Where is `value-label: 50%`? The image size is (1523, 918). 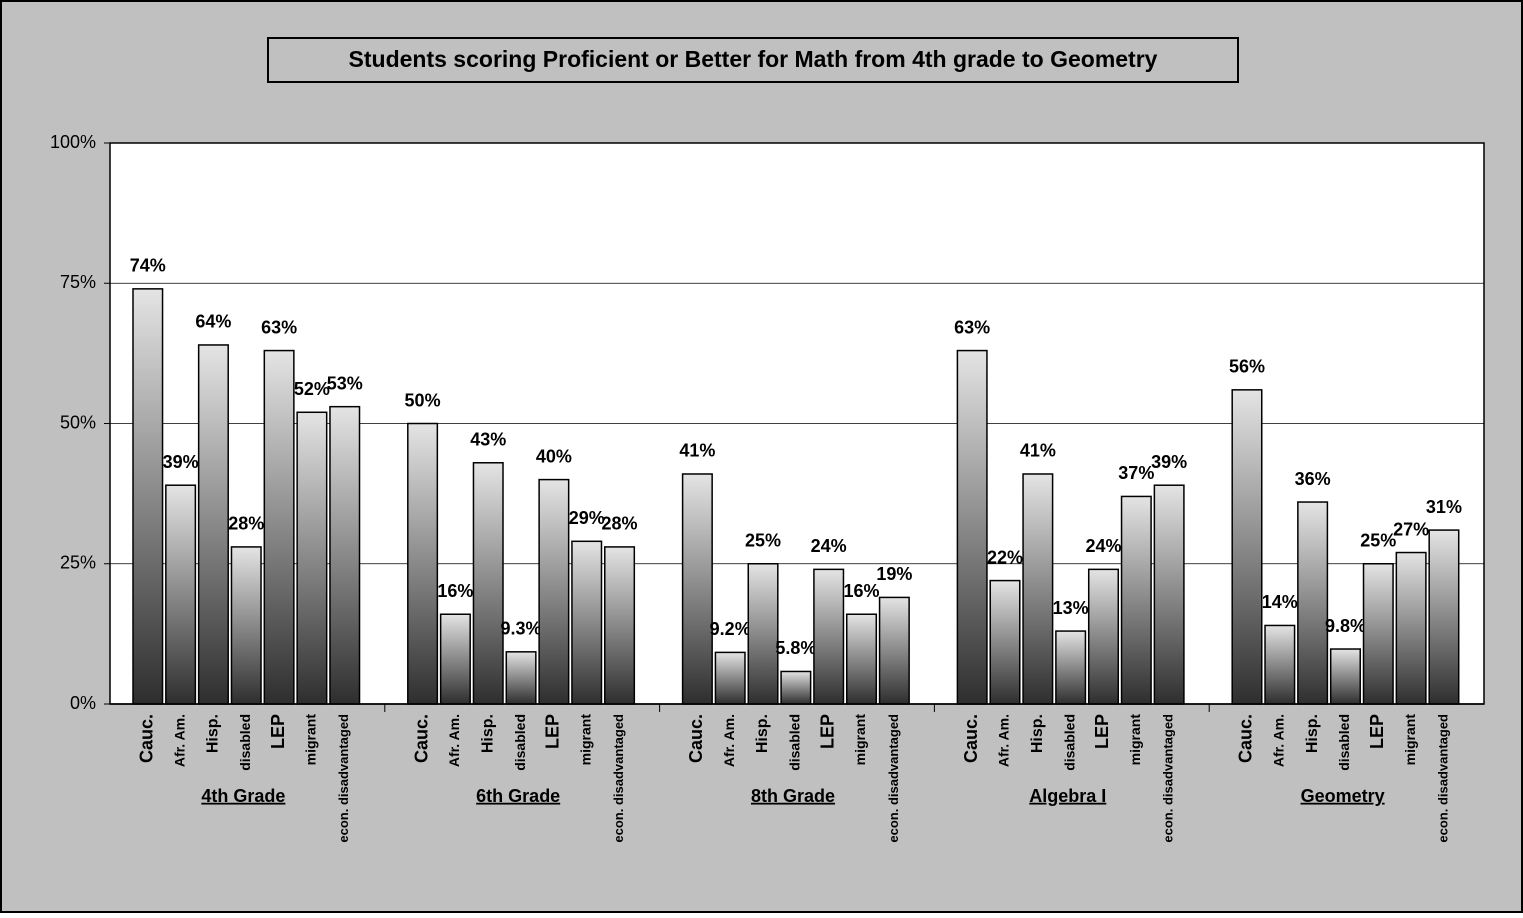 value-label: 50% is located at coordinates (423, 400).